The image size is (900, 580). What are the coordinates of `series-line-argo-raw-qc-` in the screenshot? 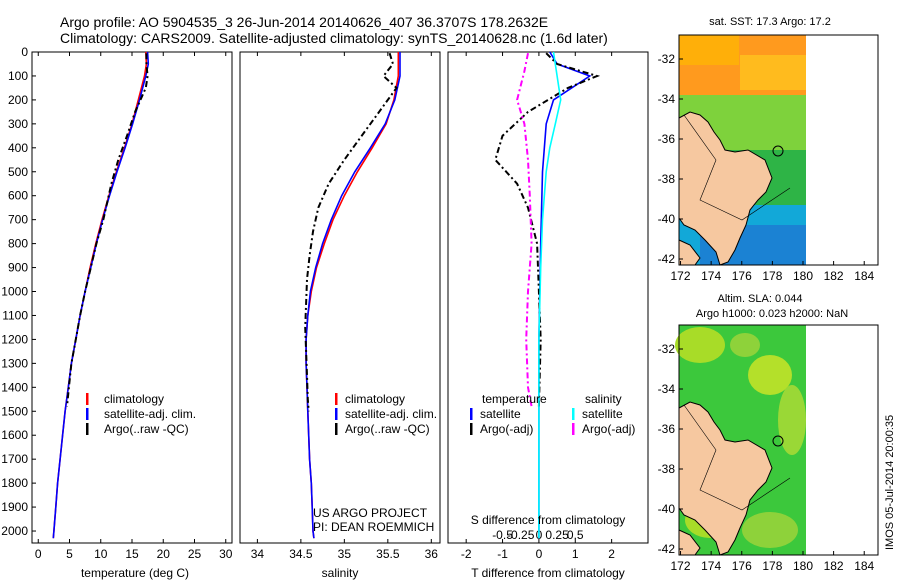 It's located at (107, 230).